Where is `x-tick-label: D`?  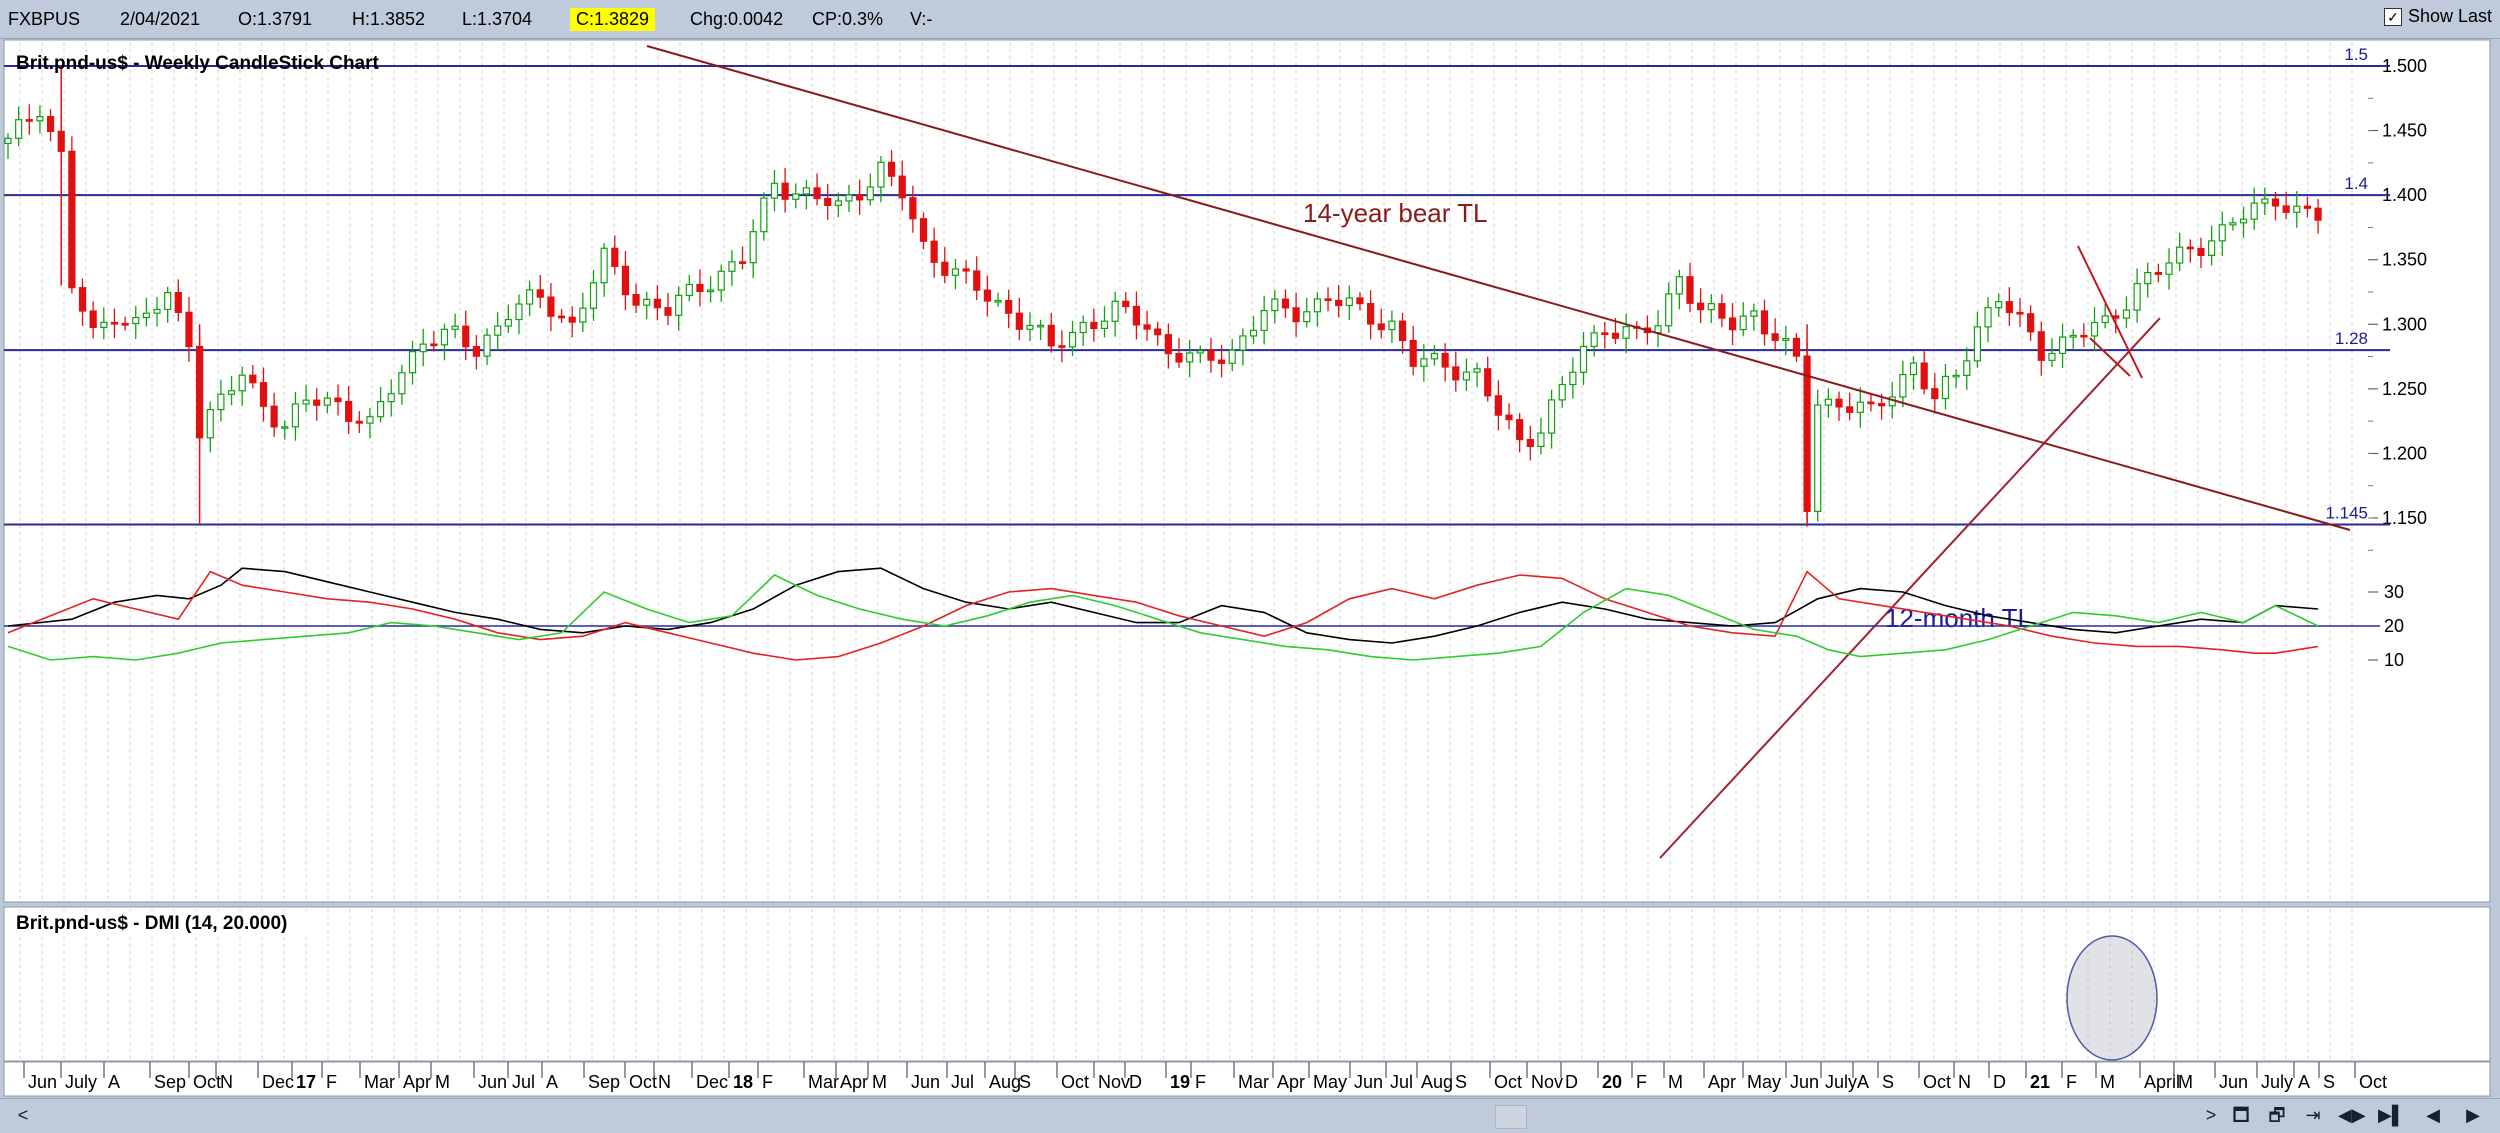
x-tick-label: D is located at coordinates (1999, 1082).